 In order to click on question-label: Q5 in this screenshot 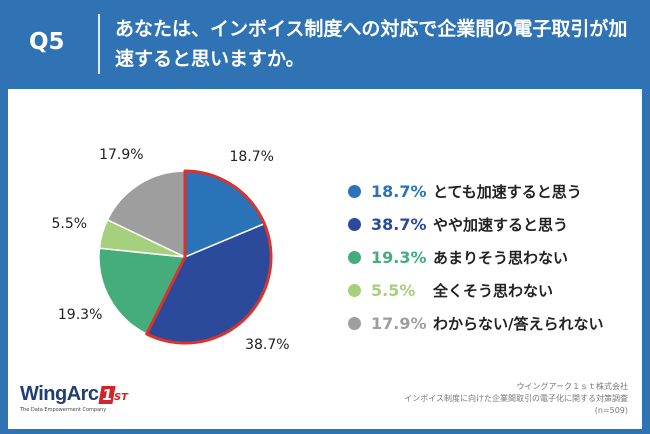, I will do `click(47, 42)`.